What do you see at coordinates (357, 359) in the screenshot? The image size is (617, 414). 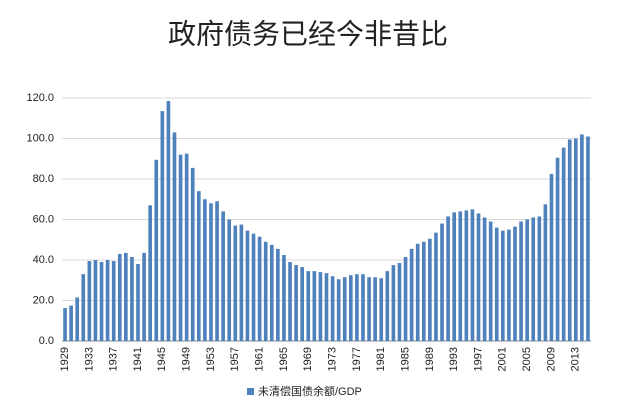 I see `x-tick-label: 1977` at bounding box center [357, 359].